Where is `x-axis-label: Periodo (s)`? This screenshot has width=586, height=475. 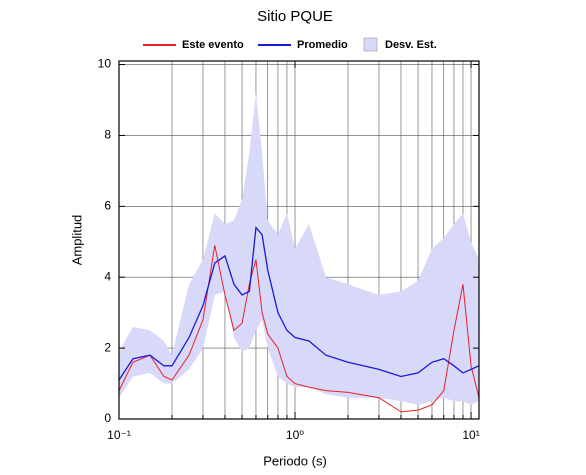
x-axis-label: Periodo (s) is located at coordinates (295, 460).